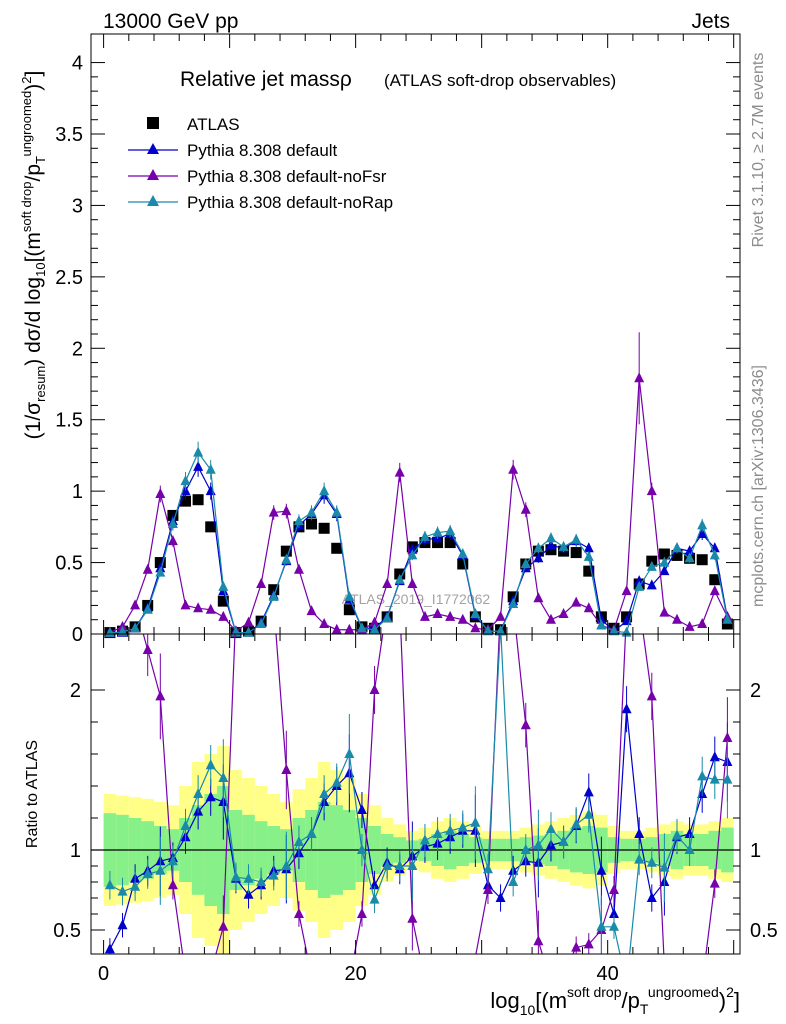  I want to click on plot-title: Relative jet massρ, so click(266, 79).